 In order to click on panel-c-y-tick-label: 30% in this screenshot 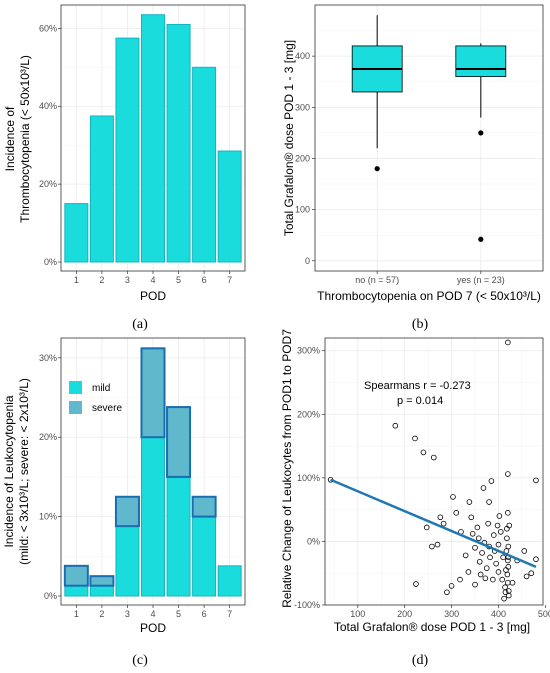, I will do `click(48, 358)`.